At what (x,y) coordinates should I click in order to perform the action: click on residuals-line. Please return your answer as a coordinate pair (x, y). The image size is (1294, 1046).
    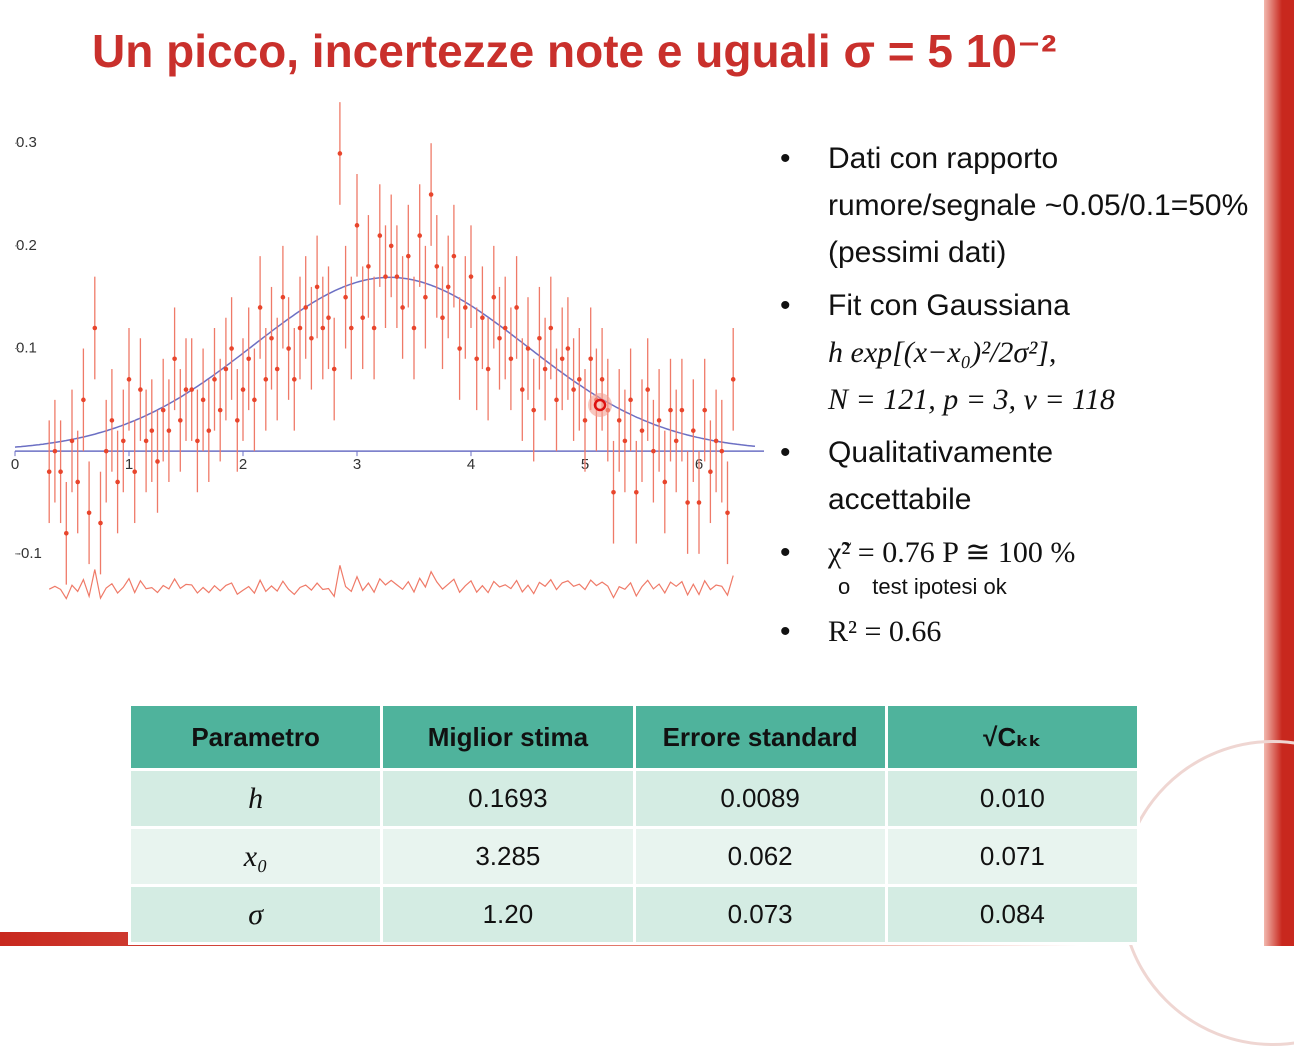
    Looking at the image, I should click on (391, 582).